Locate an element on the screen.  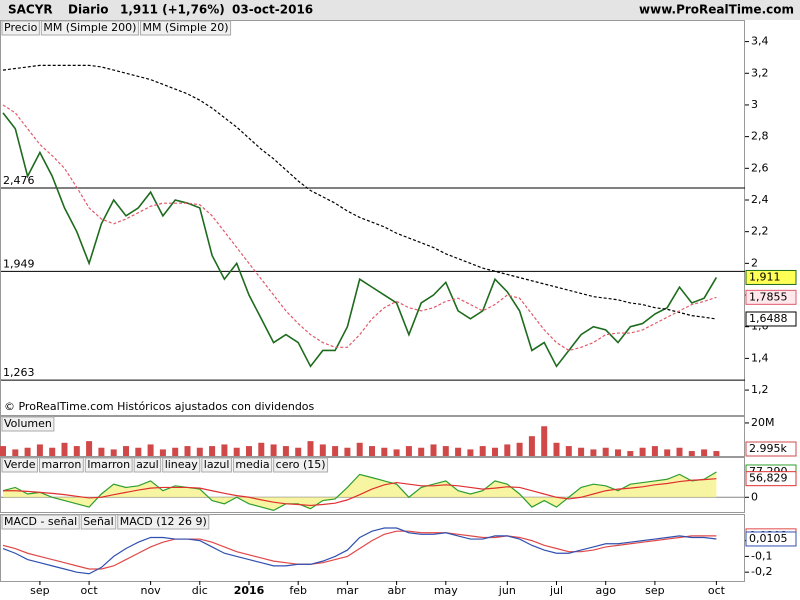
legend-label: cero (15) is located at coordinates (301, 464).